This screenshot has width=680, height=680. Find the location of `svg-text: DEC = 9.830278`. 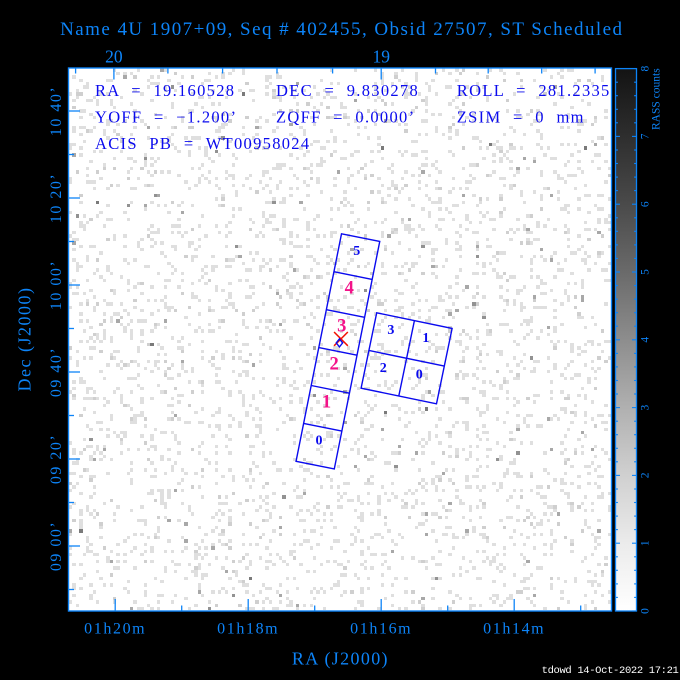

svg-text: DEC = 9.830278 is located at coordinates (347, 90).